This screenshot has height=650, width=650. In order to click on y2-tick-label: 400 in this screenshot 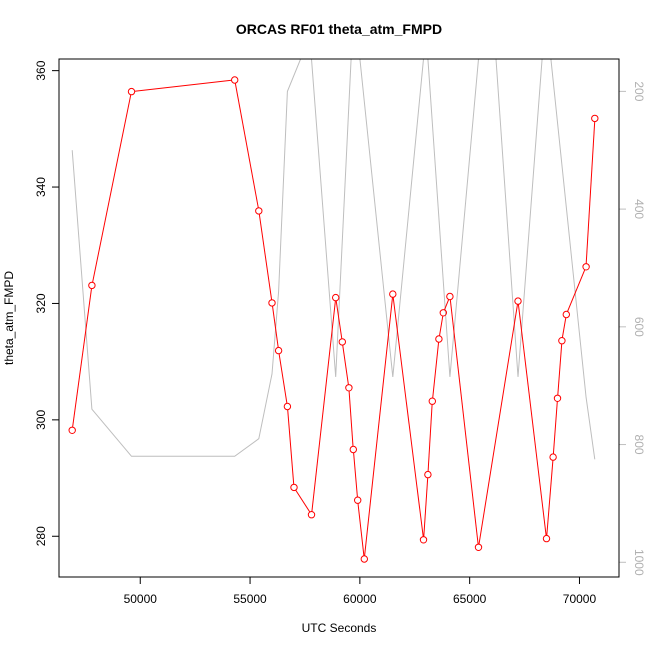, I will do `click(639, 209)`.